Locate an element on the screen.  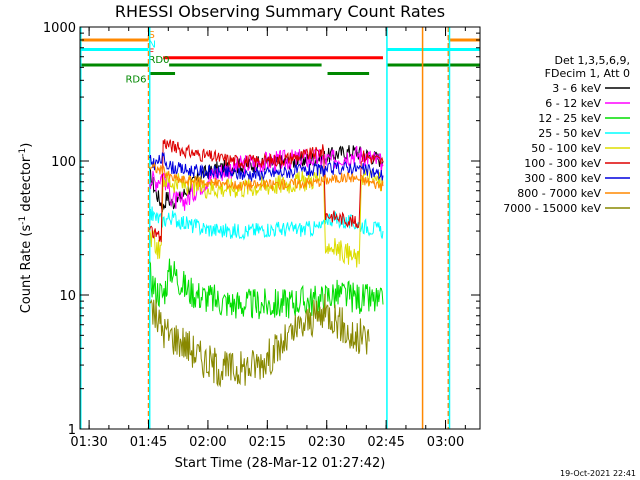
state-label-n: N is located at coordinates (151, 44).